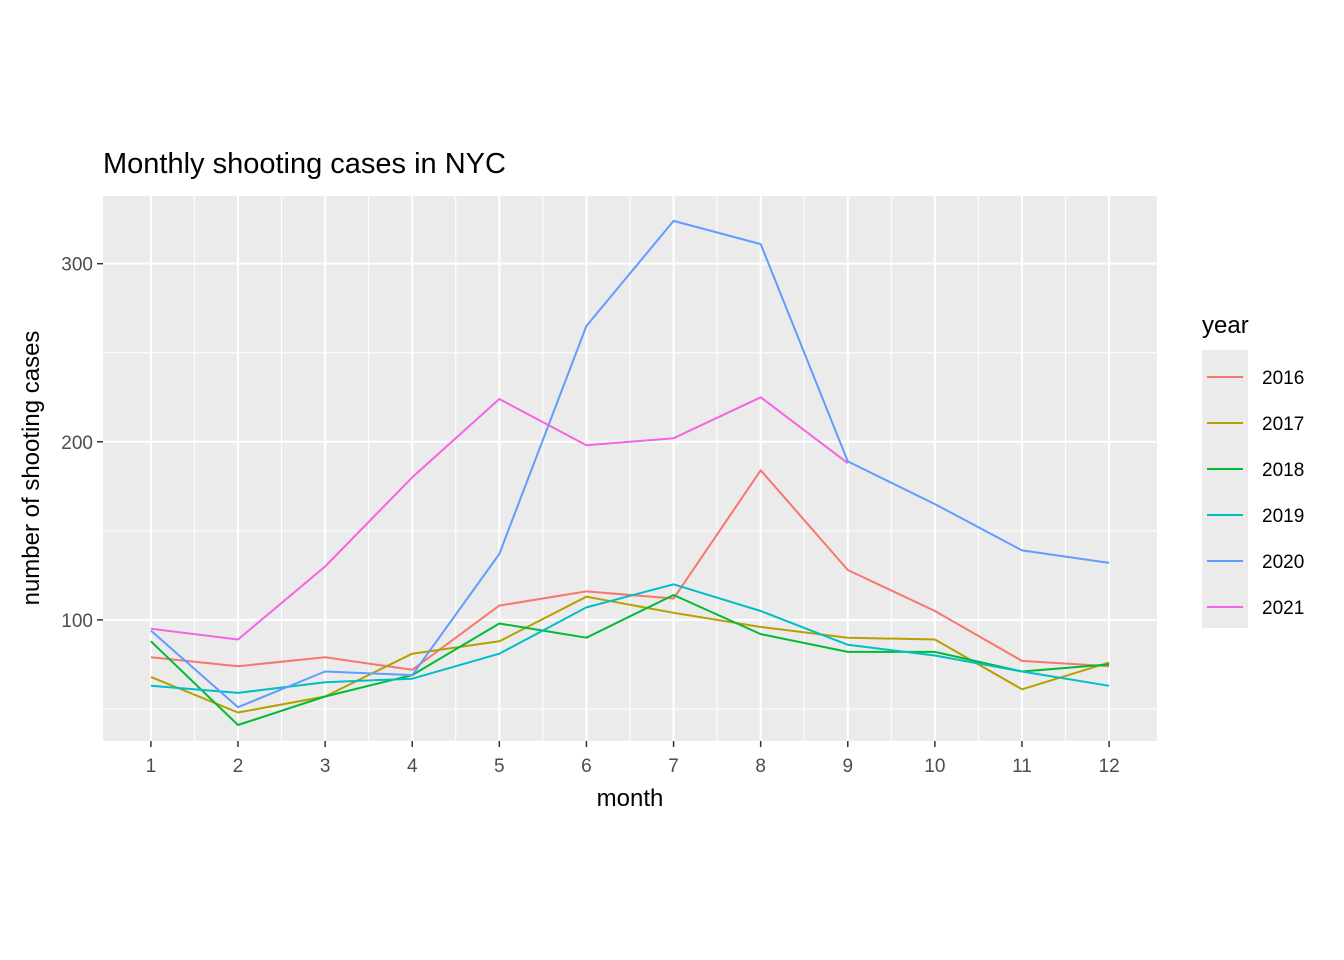 This screenshot has width=1344, height=960. I want to click on legend-label: 2017, so click(1283, 424).